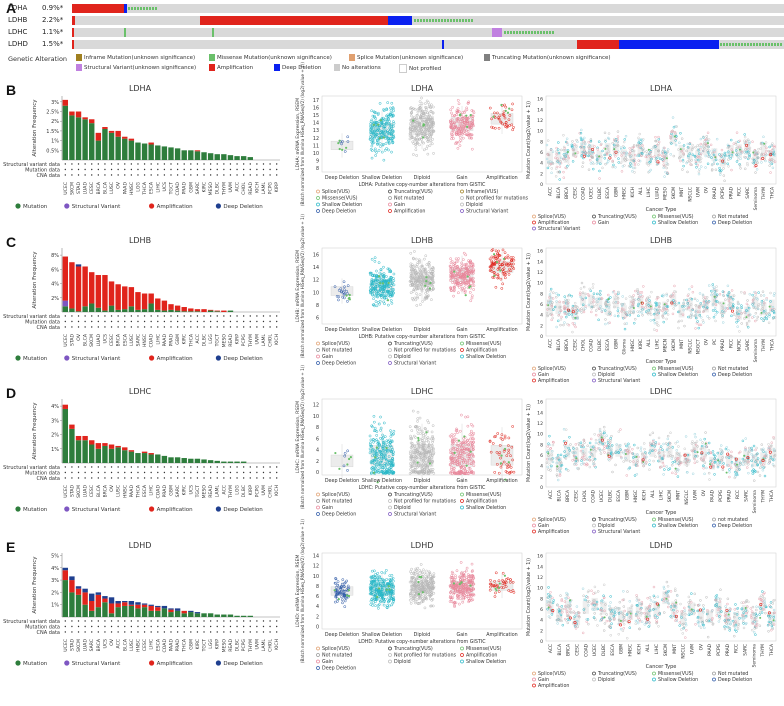 This screenshot has height=706, width=784. What do you see at coordinates (298, 134) in the screenshot?
I see `y-axis-label: LDHA: mRNA Expression, RSEM` at bounding box center [298, 134].